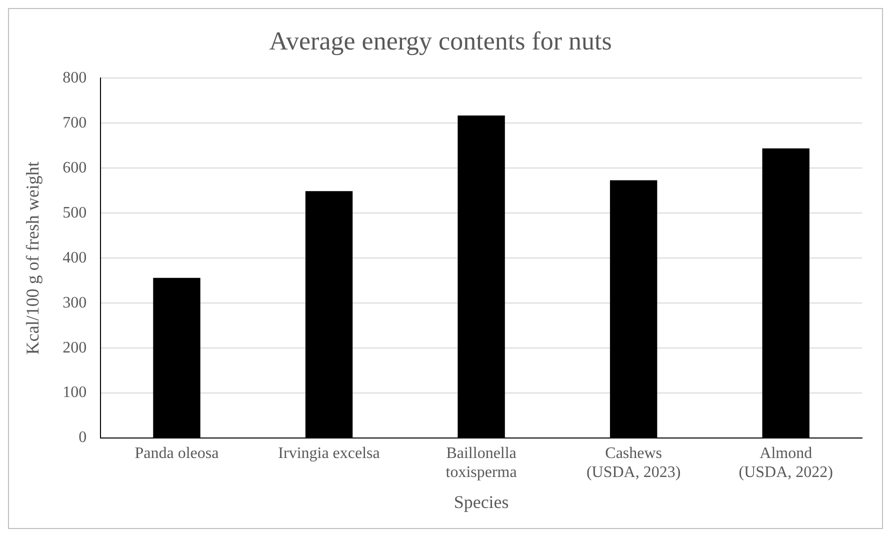 The width and height of the screenshot is (891, 537). I want to click on y-tick-label: 100, so click(74, 393).